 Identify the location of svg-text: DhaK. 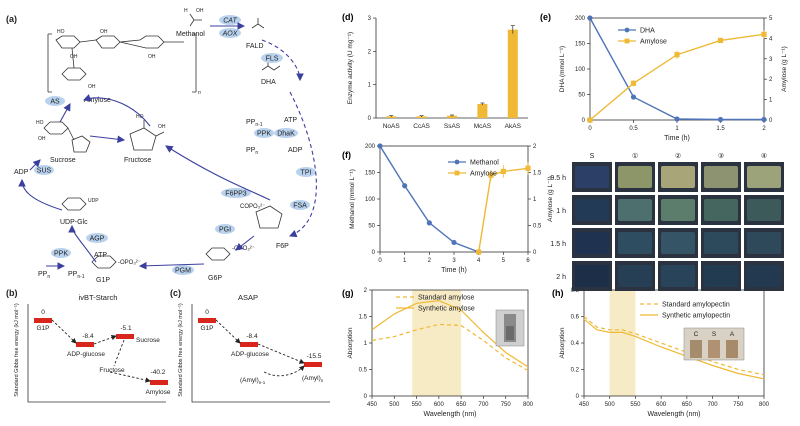
(286, 134).